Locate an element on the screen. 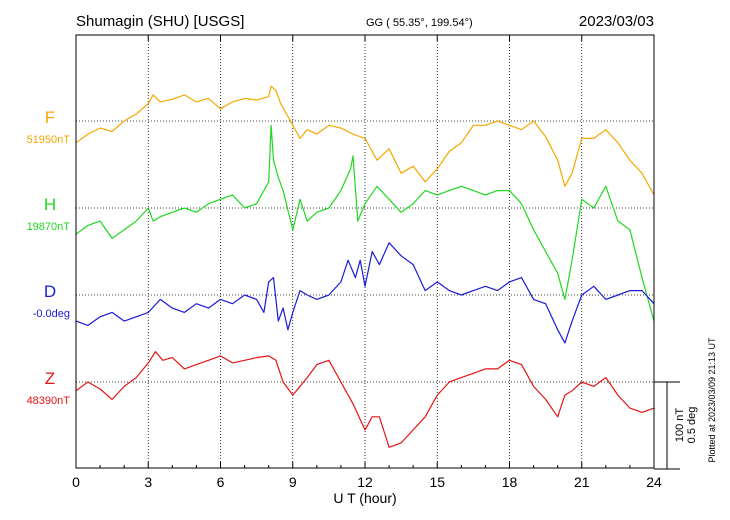  geographic-coordinates: GG ( 55.35°, 199.54°) is located at coordinates (419, 23).